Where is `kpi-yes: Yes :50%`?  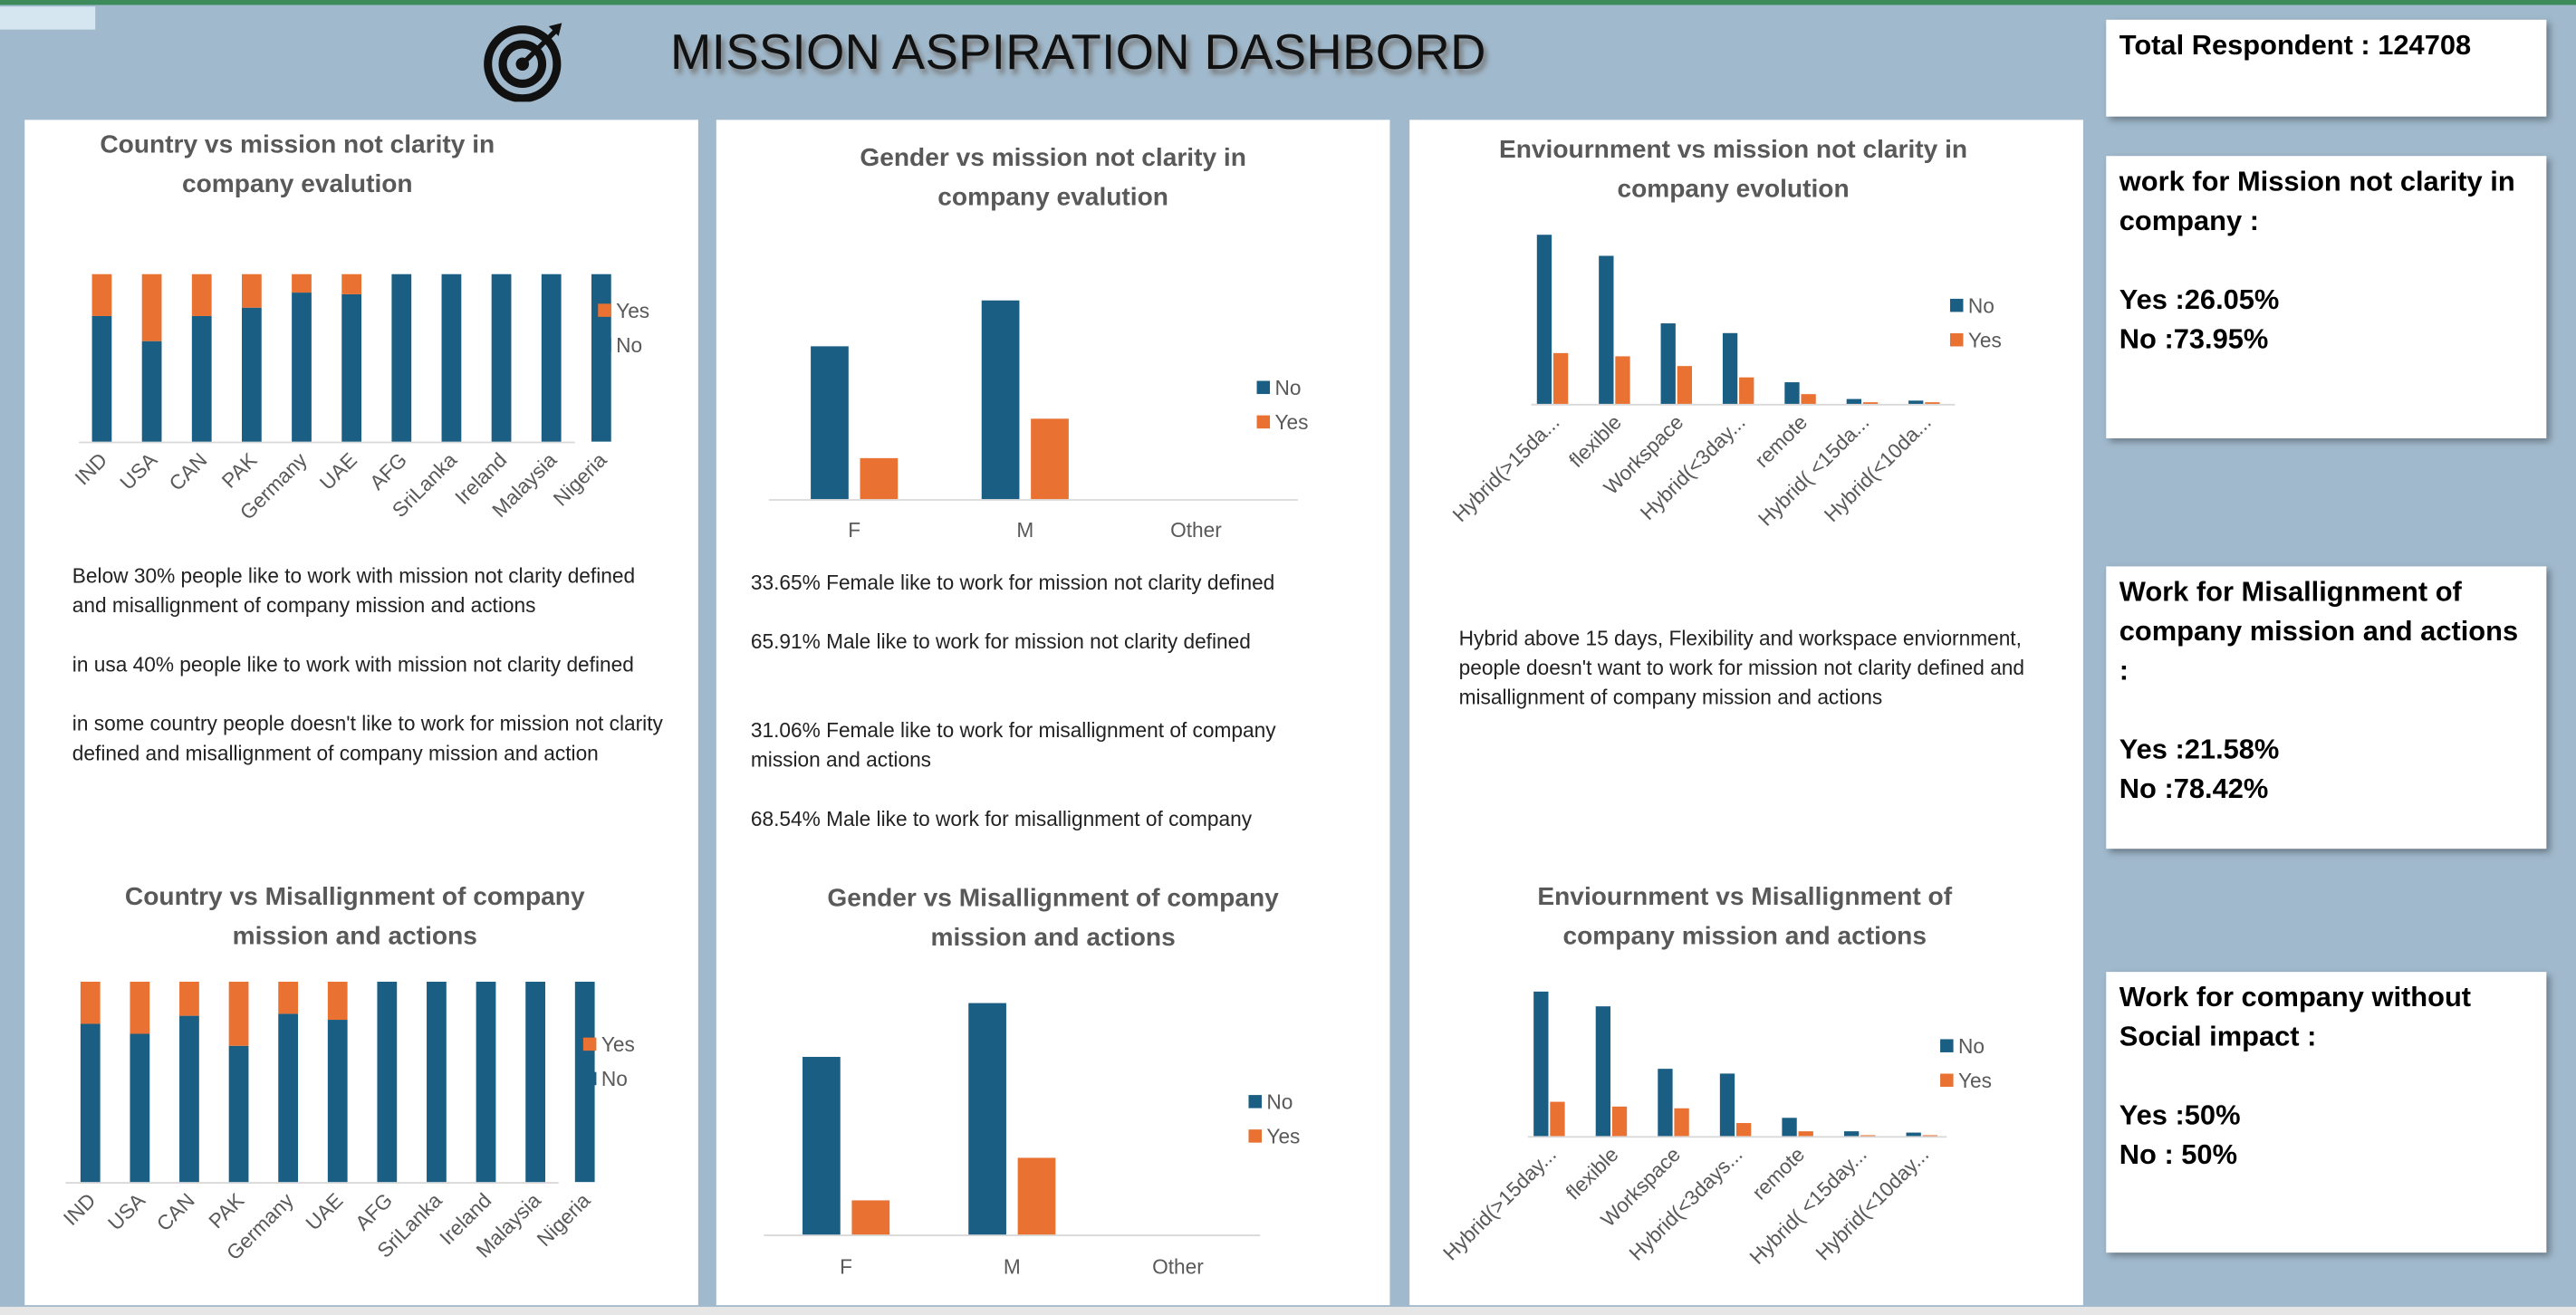 kpi-yes: Yes :50% is located at coordinates (2180, 1115).